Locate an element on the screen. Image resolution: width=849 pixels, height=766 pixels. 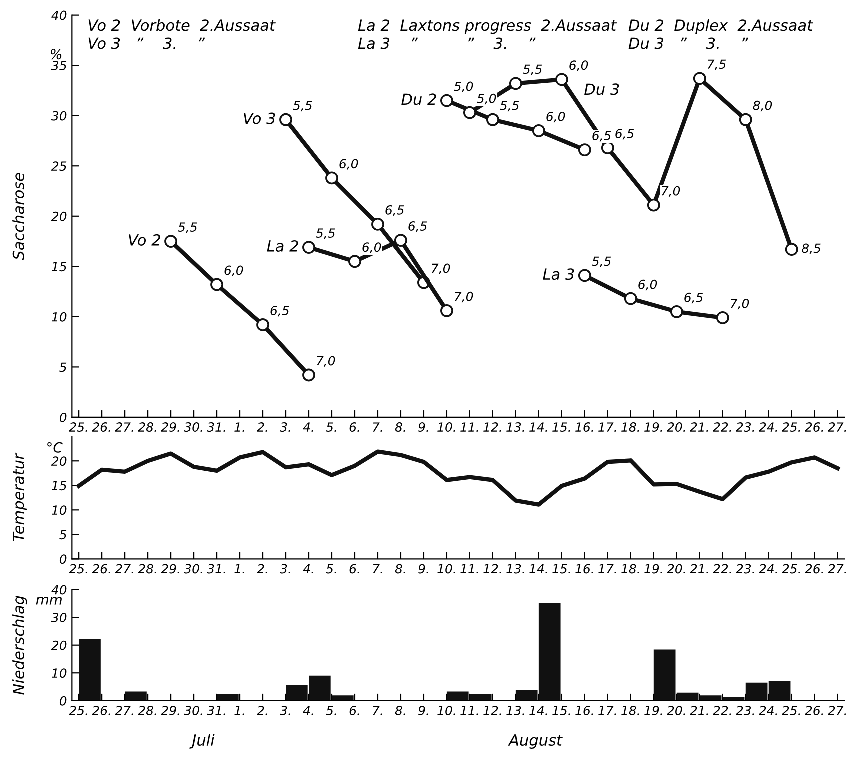
x-tick-label: 12. is located at coordinates (493, 711).